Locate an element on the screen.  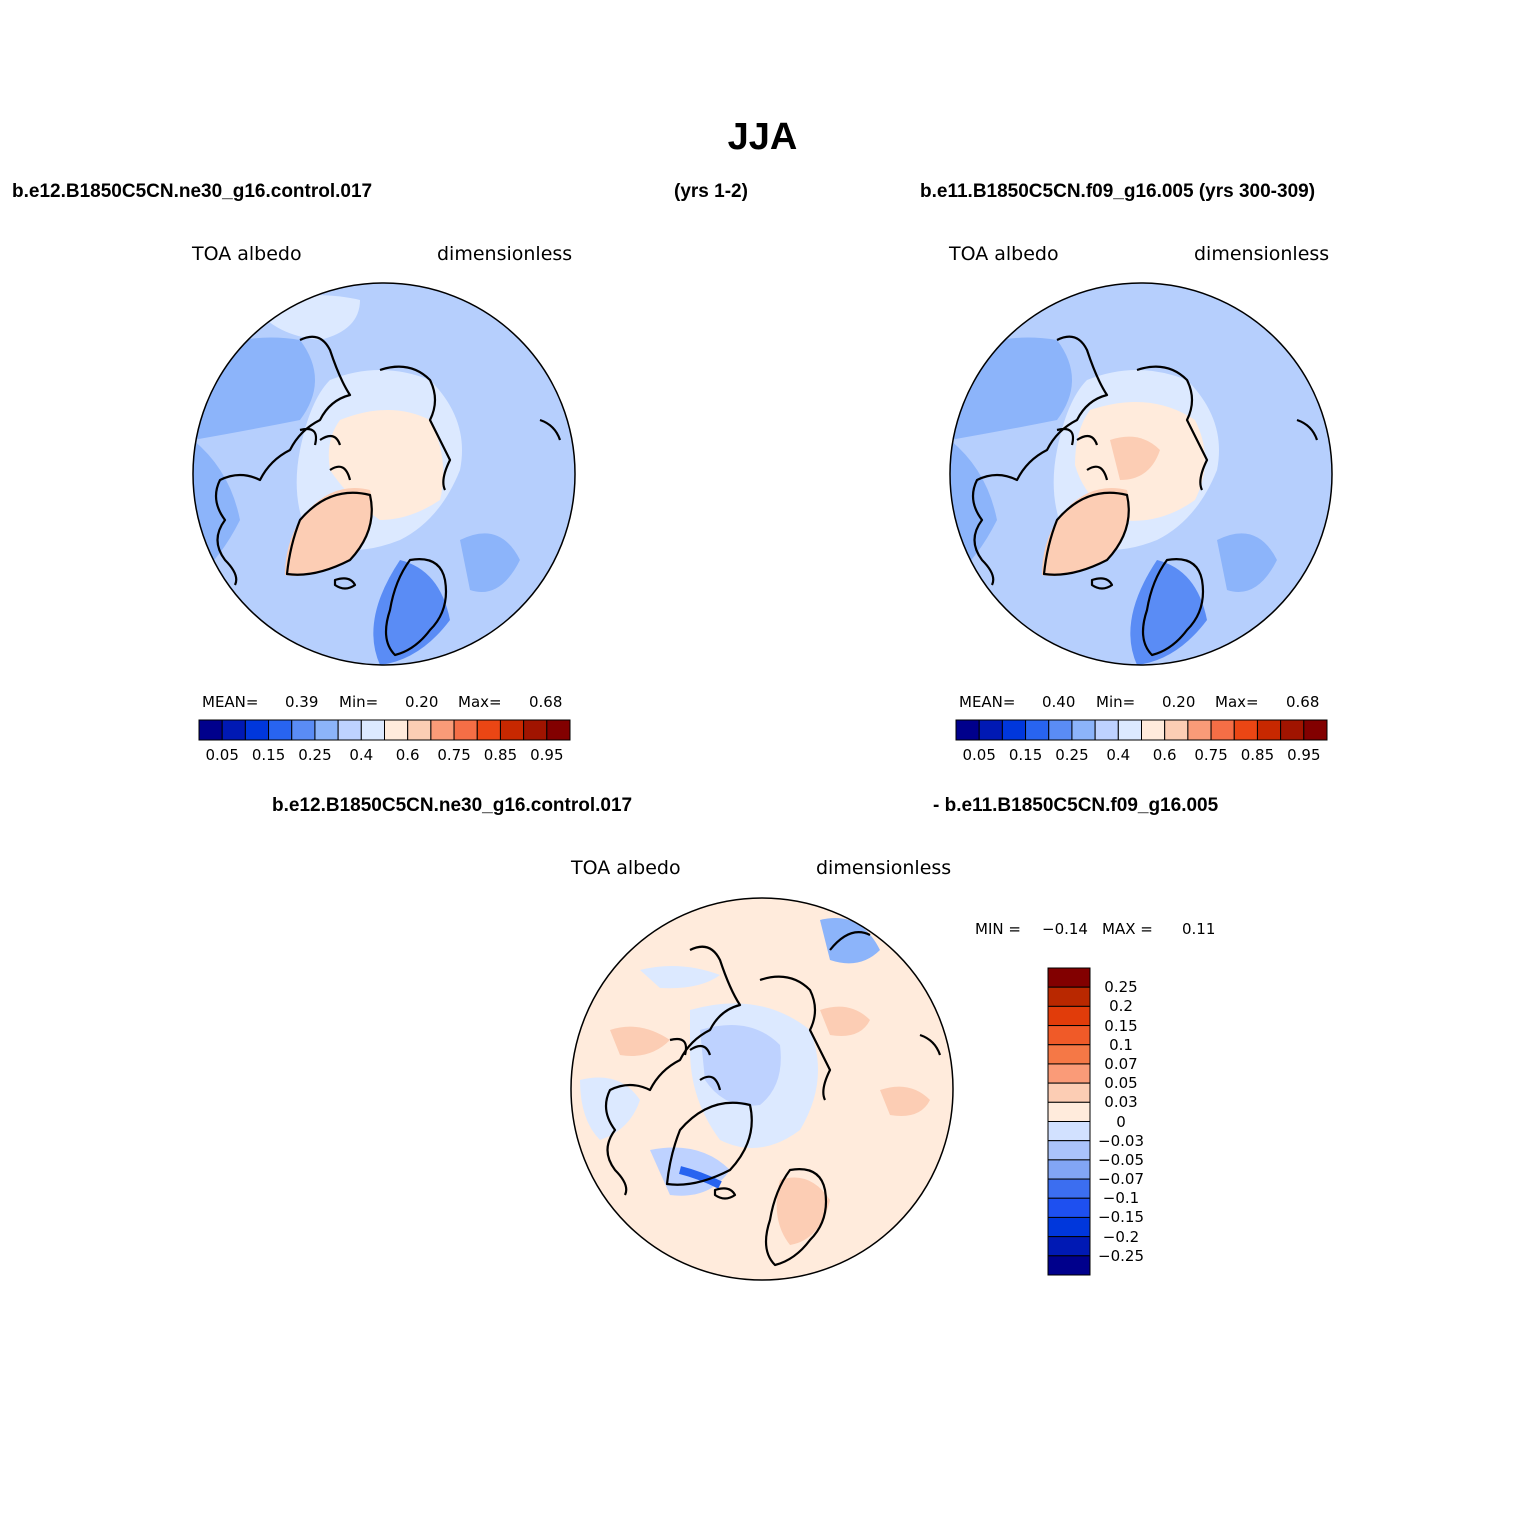
panel1-max-label: Max= is located at coordinates (480, 702).